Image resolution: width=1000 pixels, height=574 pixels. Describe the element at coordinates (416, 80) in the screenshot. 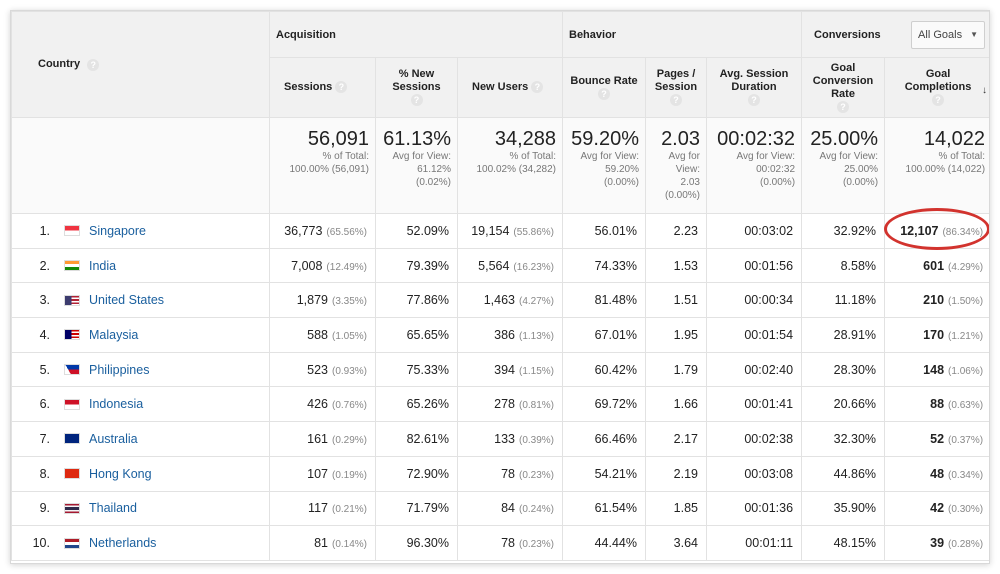

I see `new-sessions-header-label: % New Sessions` at that location.